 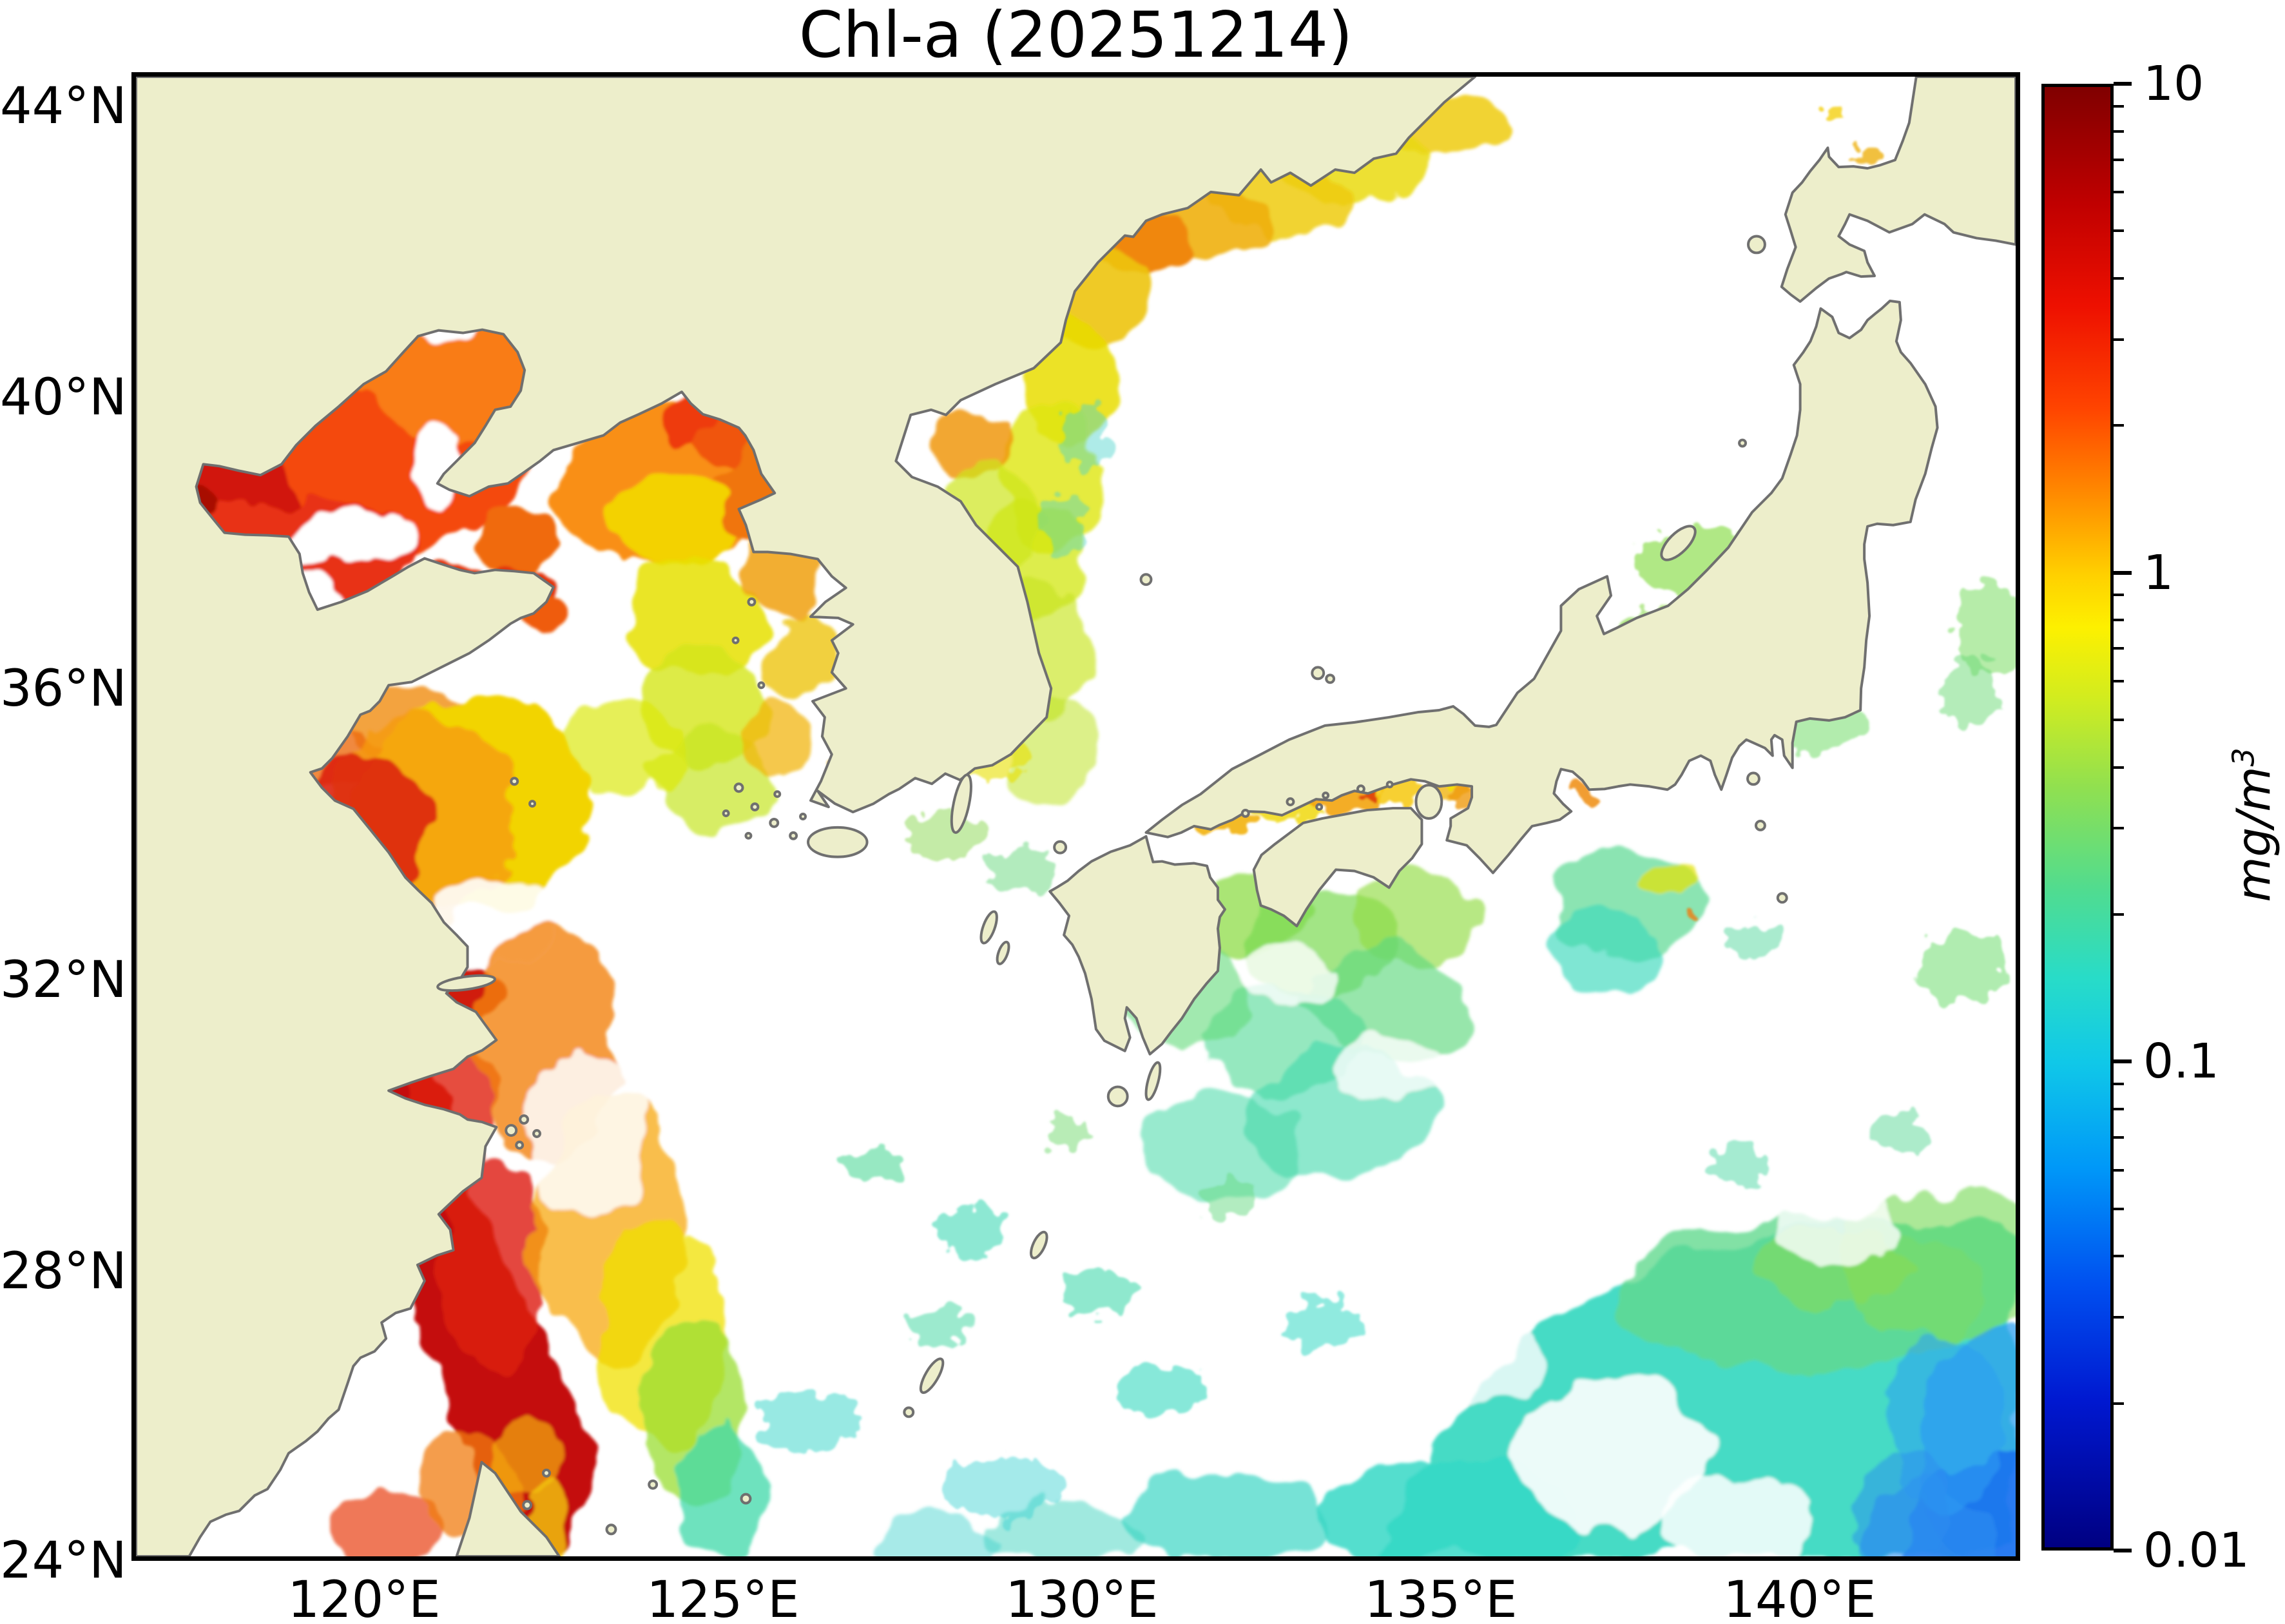 I want to click on landmass-shikoku, so click(x=1337, y=867).